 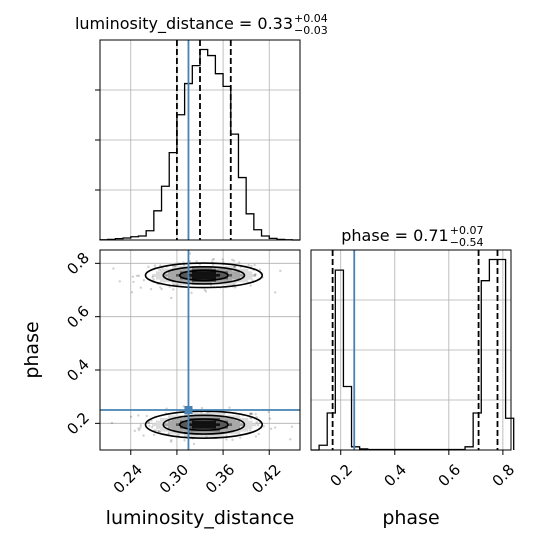 I want to click on x-tick-label: 0.30, so click(x=174, y=479).